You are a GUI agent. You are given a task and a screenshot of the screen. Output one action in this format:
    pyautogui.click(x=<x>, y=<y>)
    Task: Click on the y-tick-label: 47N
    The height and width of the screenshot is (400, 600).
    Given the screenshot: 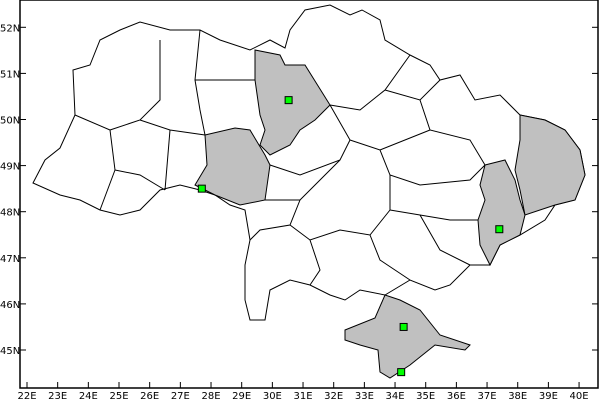 What is the action you would take?
    pyautogui.click(x=10, y=259)
    